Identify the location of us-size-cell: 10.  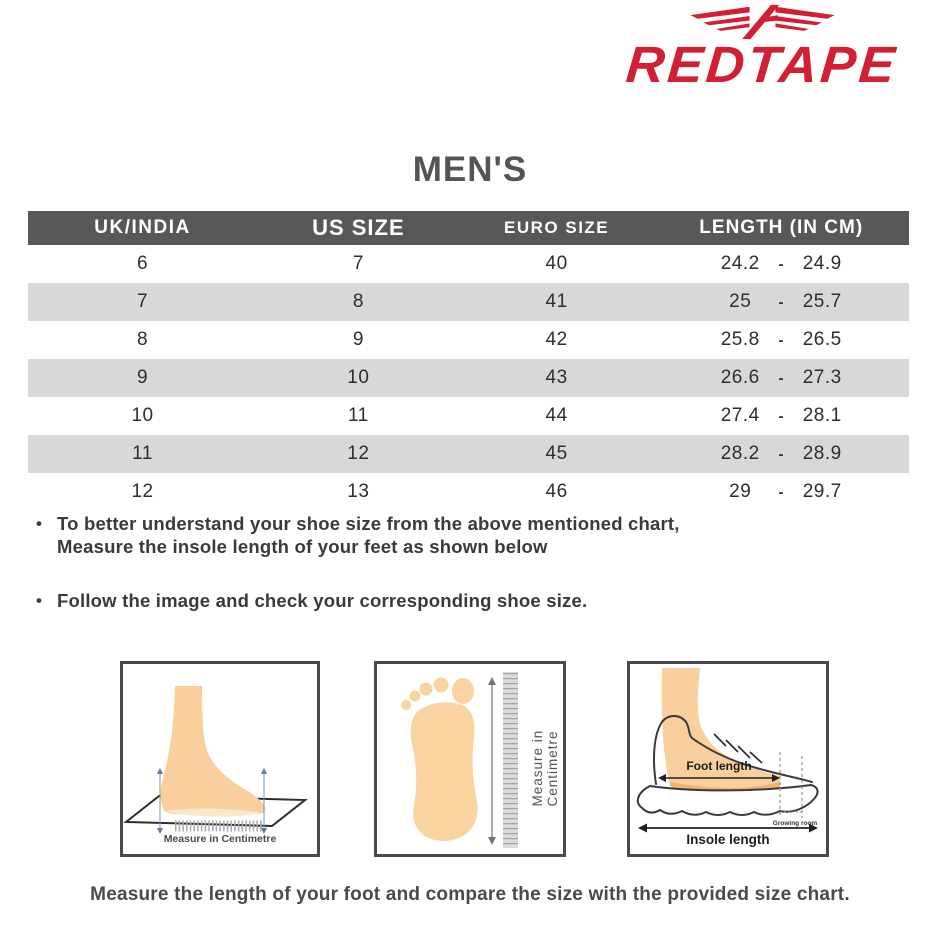
(358, 377).